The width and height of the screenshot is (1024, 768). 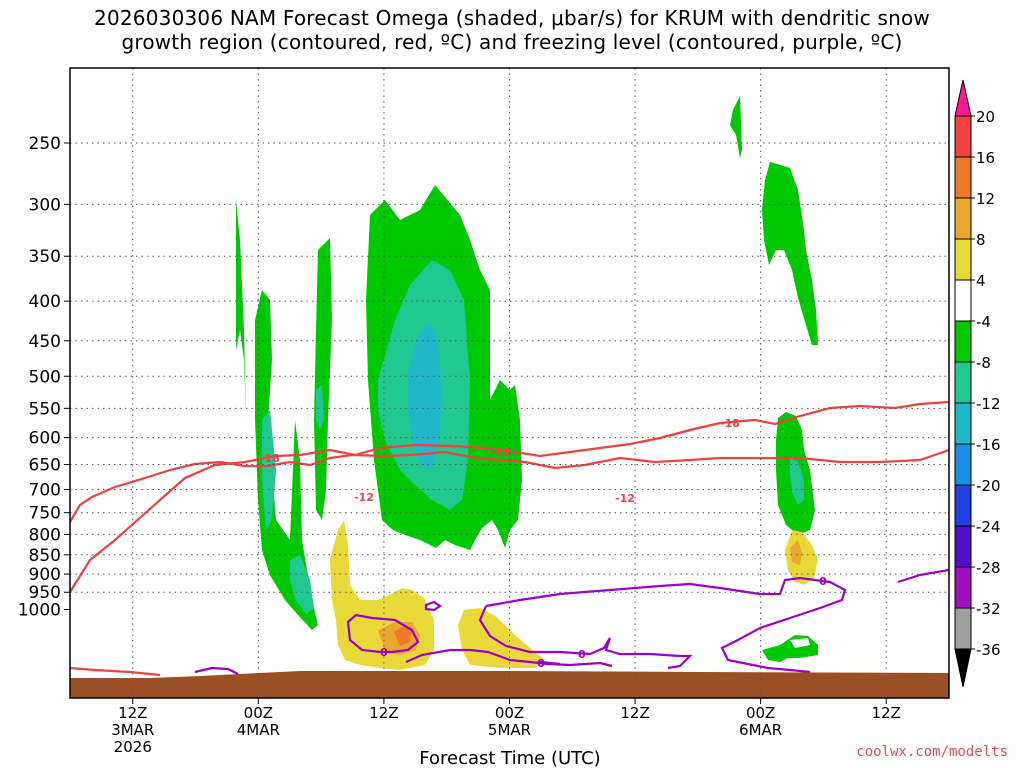 What do you see at coordinates (981, 281) in the screenshot?
I see `colorbar-label: 4` at bounding box center [981, 281].